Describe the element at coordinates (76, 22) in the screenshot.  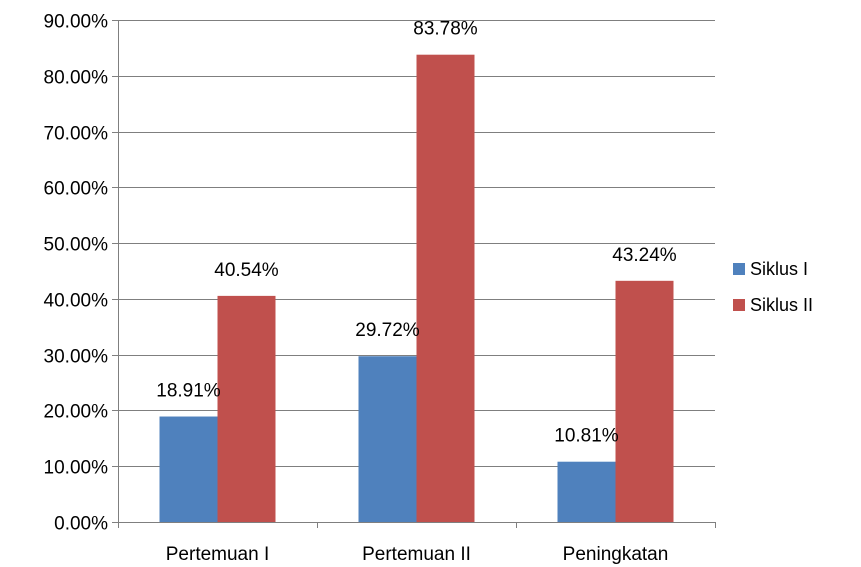
I see `y-tick-label: 90.00%` at that location.